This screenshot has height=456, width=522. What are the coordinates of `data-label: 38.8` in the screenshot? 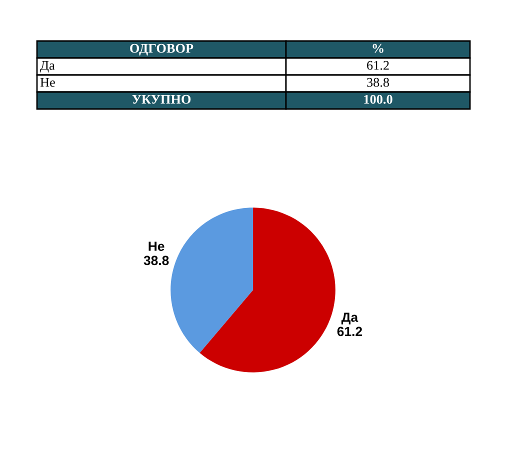 It's located at (156, 261).